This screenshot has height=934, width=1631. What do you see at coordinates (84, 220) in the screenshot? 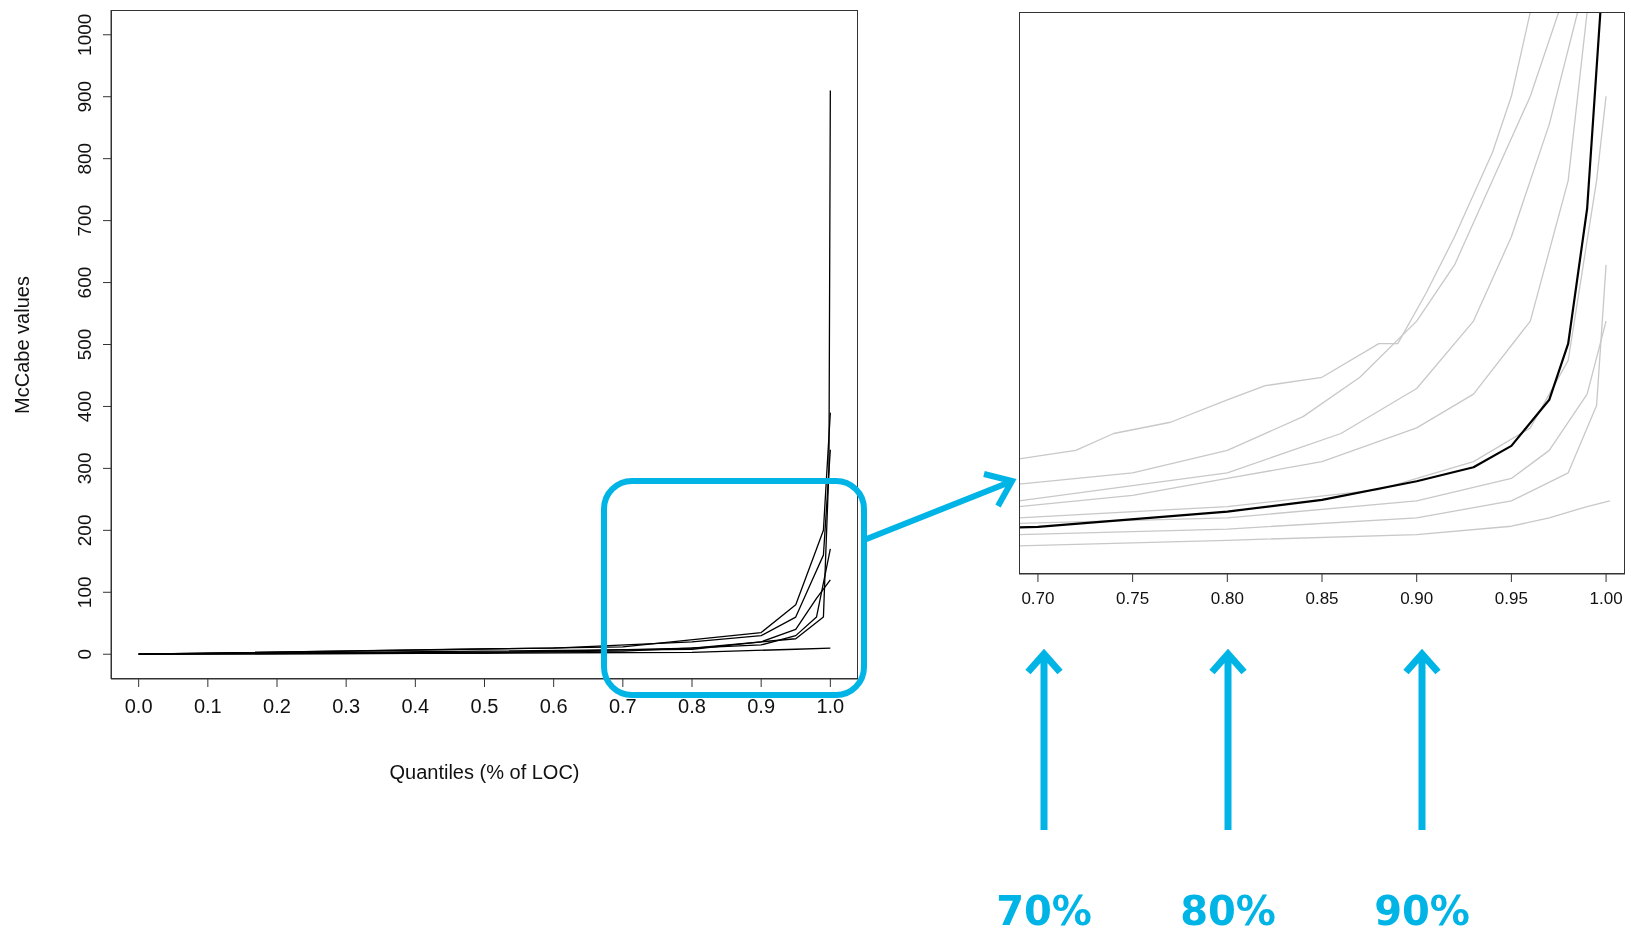
I see `y-tick-label: 700` at bounding box center [84, 220].